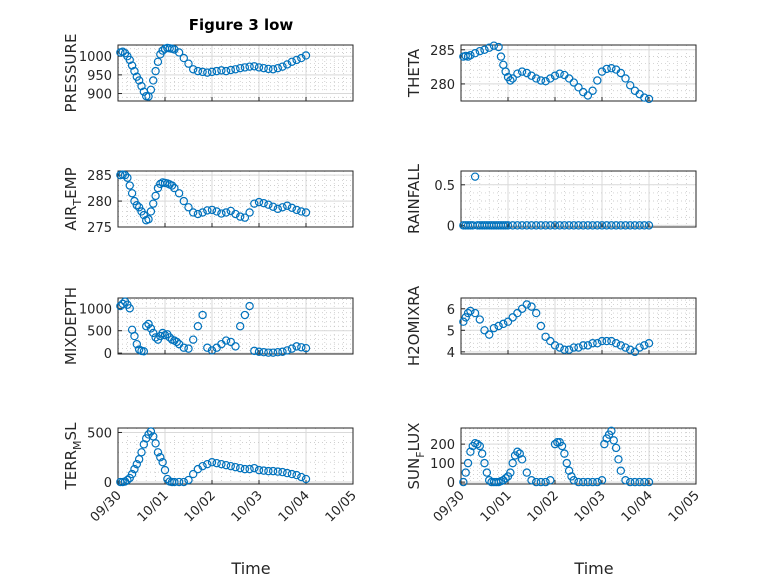 The width and height of the screenshot is (778, 583). What do you see at coordinates (442, 464) in the screenshot?
I see `y-tick-label: 100` at bounding box center [442, 464].